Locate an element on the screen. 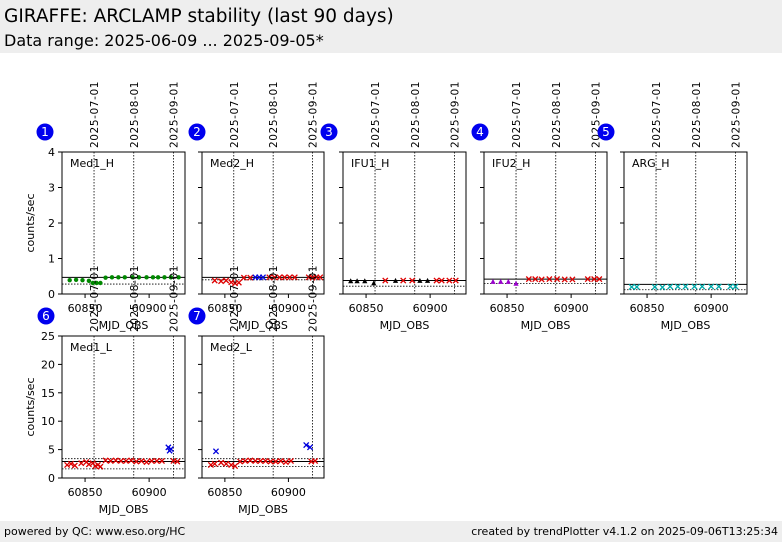 This screenshot has width=782, height=542. panel-label: Med2_H is located at coordinates (232, 163).